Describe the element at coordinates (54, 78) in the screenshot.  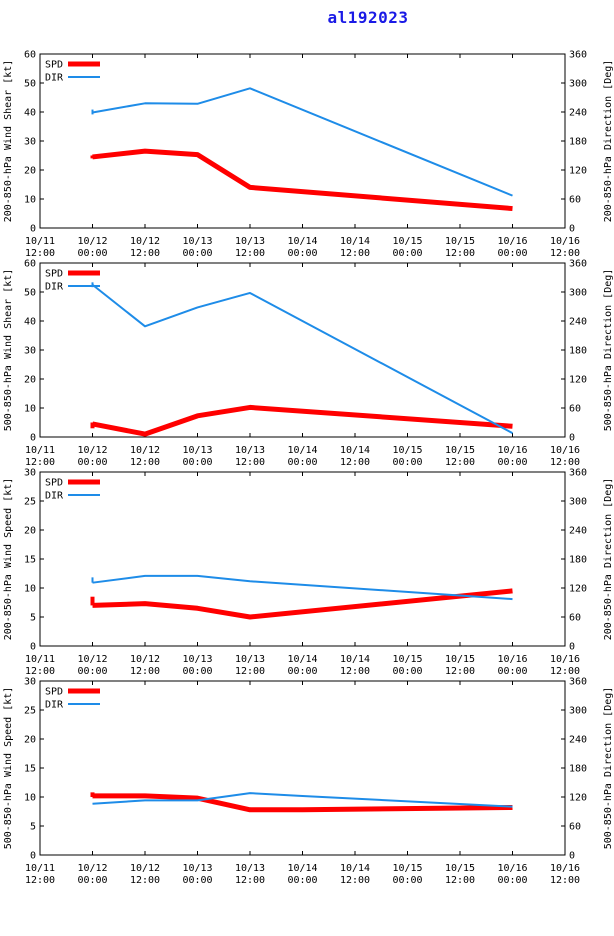
I see `legend-dir-label: DIR` at that location.